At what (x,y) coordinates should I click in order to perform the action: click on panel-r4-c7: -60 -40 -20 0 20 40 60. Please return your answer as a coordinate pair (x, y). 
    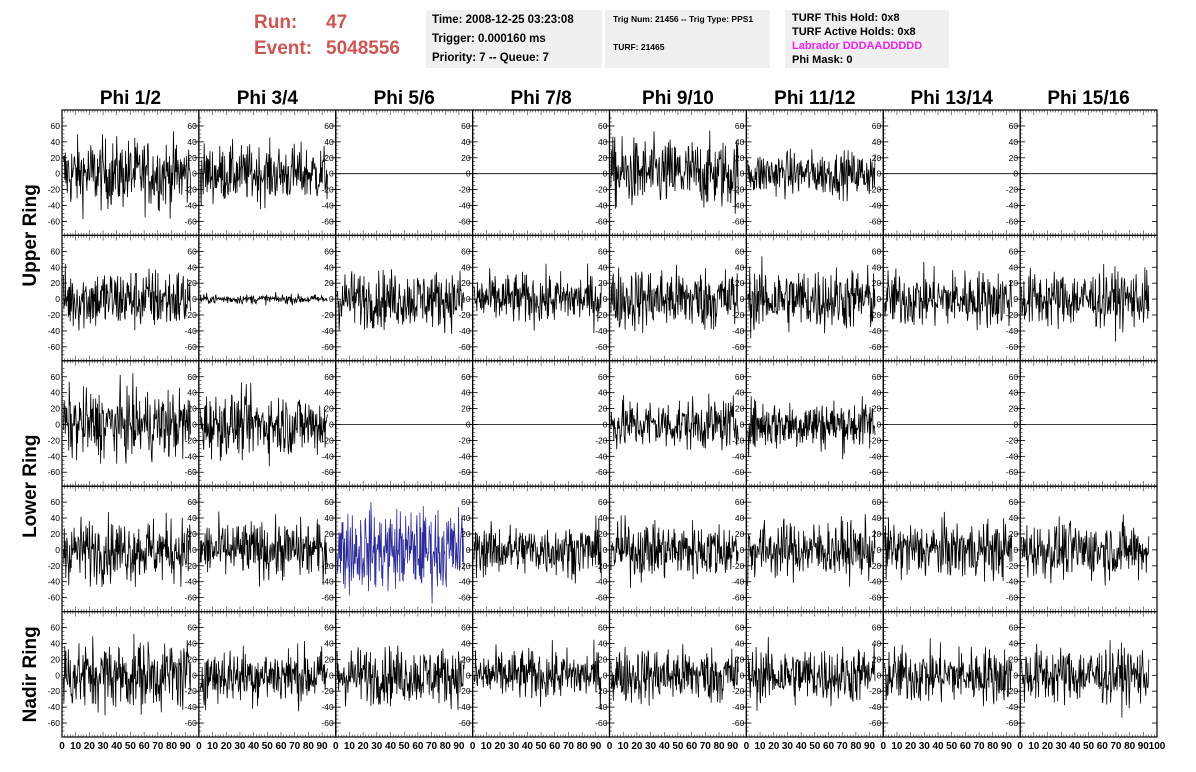
    Looking at the image, I should click on (1082, 674).